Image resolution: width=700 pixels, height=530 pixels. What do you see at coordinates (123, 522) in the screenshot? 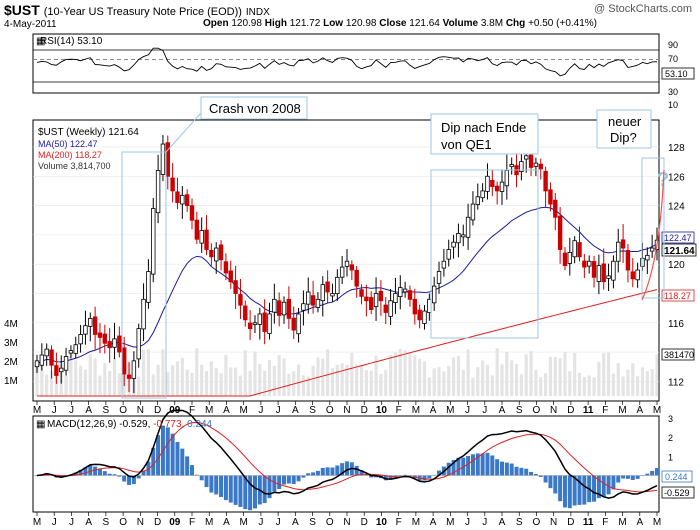
I see `x-tick-label: O` at bounding box center [123, 522].